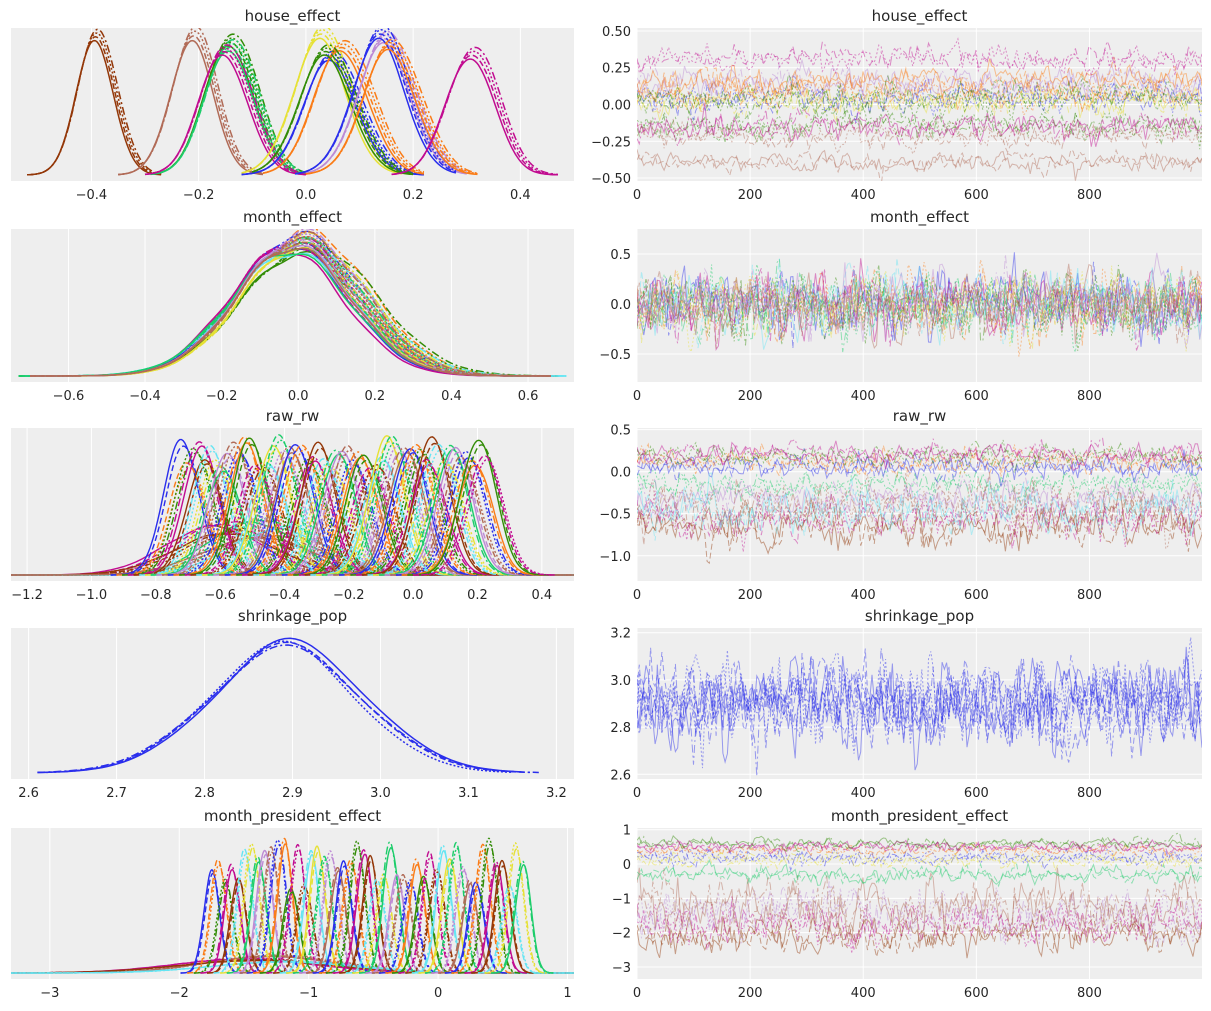 This screenshot has width=1211, height=1011. Describe the element at coordinates (627, 831) in the screenshot. I see `y-tick-label: 1` at that location.